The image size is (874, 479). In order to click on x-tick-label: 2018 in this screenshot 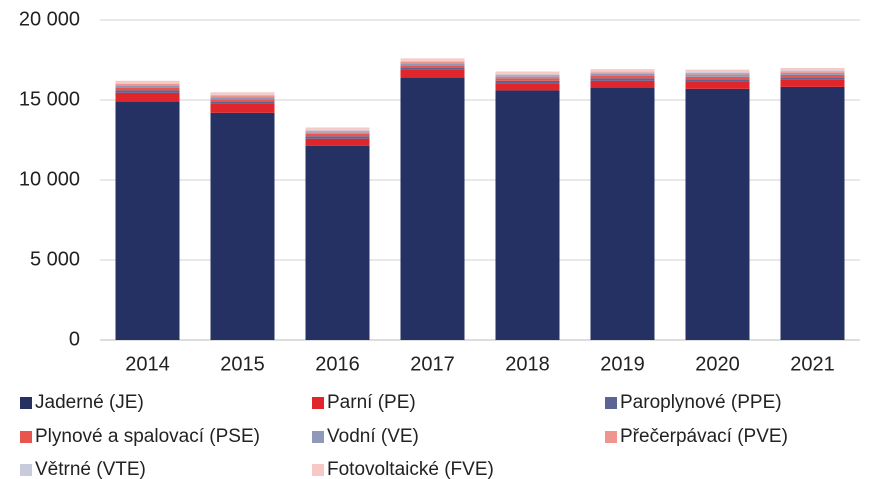, I will do `click(527, 364)`.